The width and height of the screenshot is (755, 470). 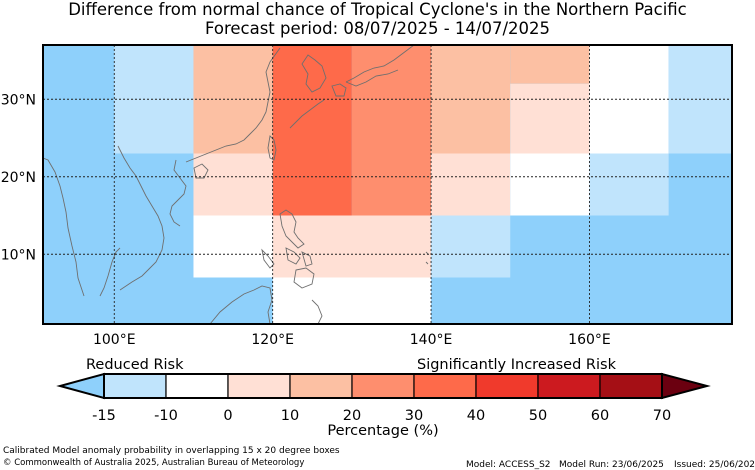 I want to click on colorbar-tick-label: 70, so click(x=662, y=416).